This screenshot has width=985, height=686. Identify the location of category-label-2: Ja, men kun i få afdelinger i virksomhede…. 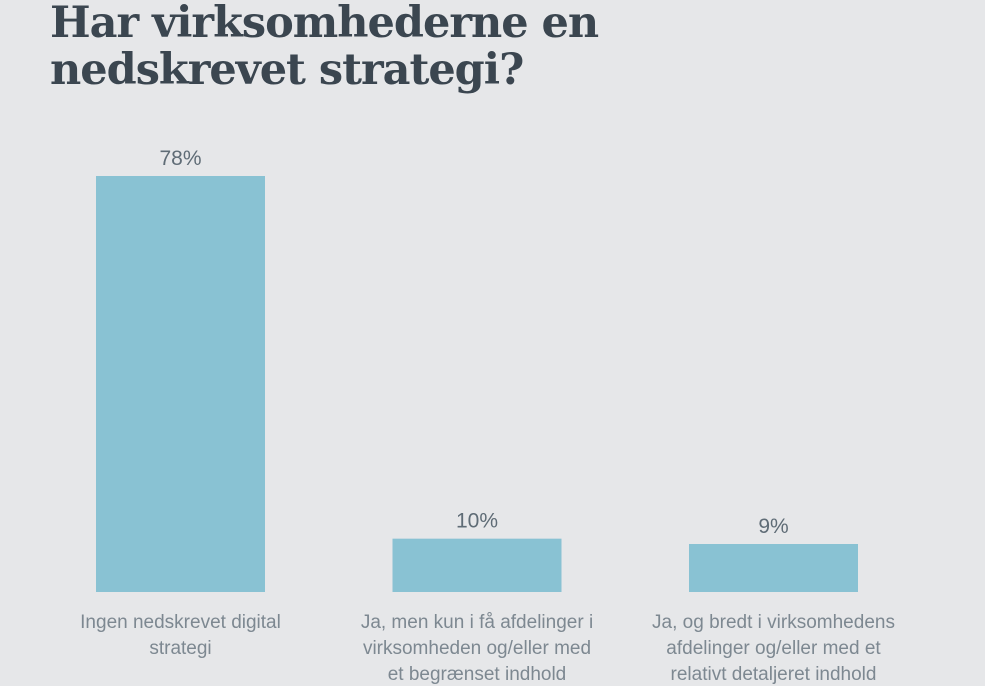
(477, 648).